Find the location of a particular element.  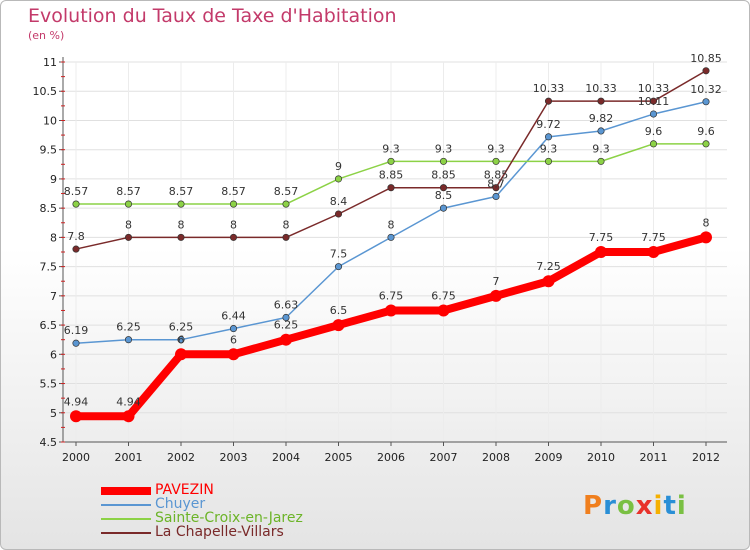

legend-label-pavezin: PAVEZIN is located at coordinates (184, 490).